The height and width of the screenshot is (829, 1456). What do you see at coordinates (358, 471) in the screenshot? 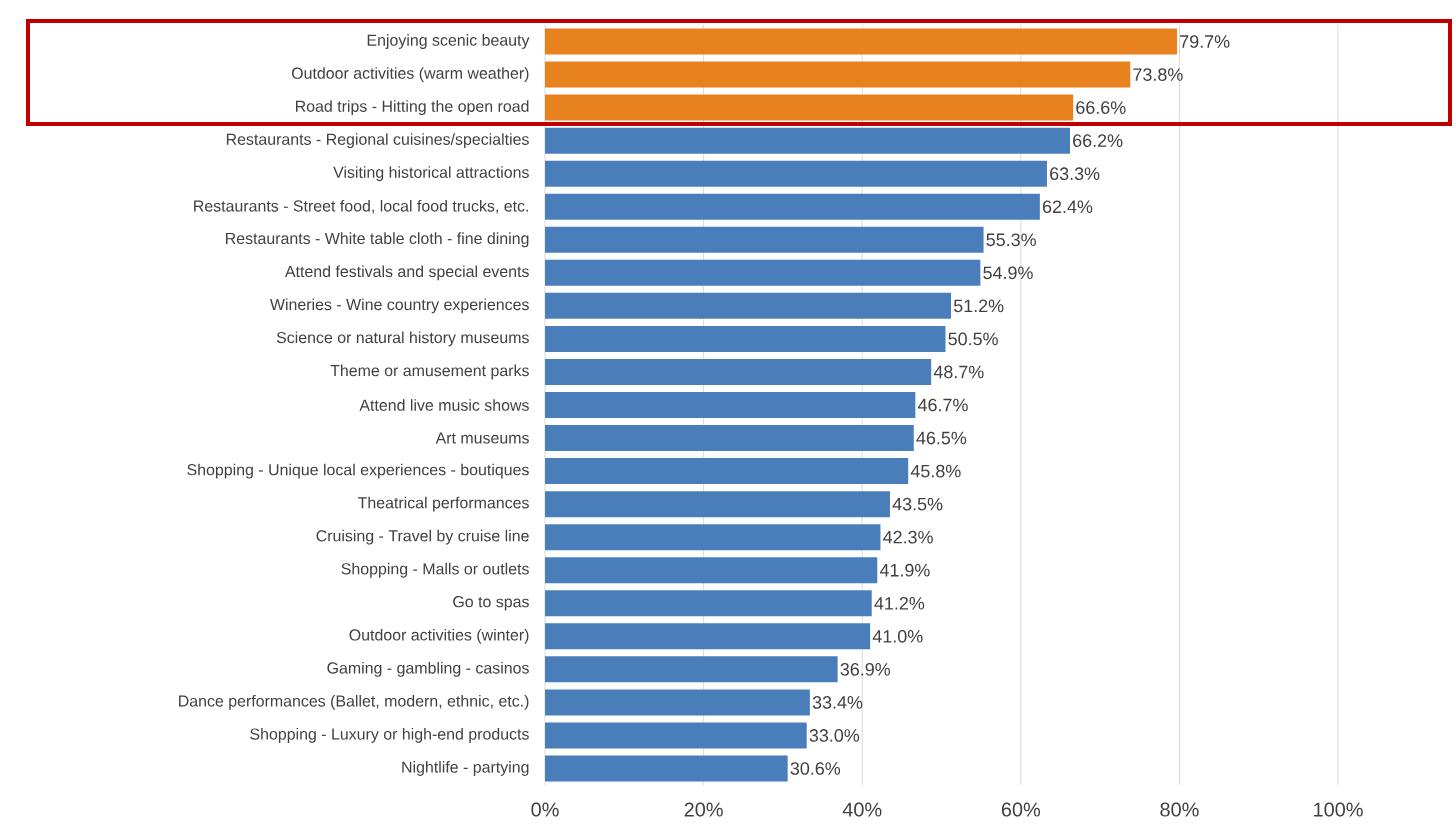
I see `y-tick-label: Shopping - Unique local experiences - boutiques` at bounding box center [358, 471].